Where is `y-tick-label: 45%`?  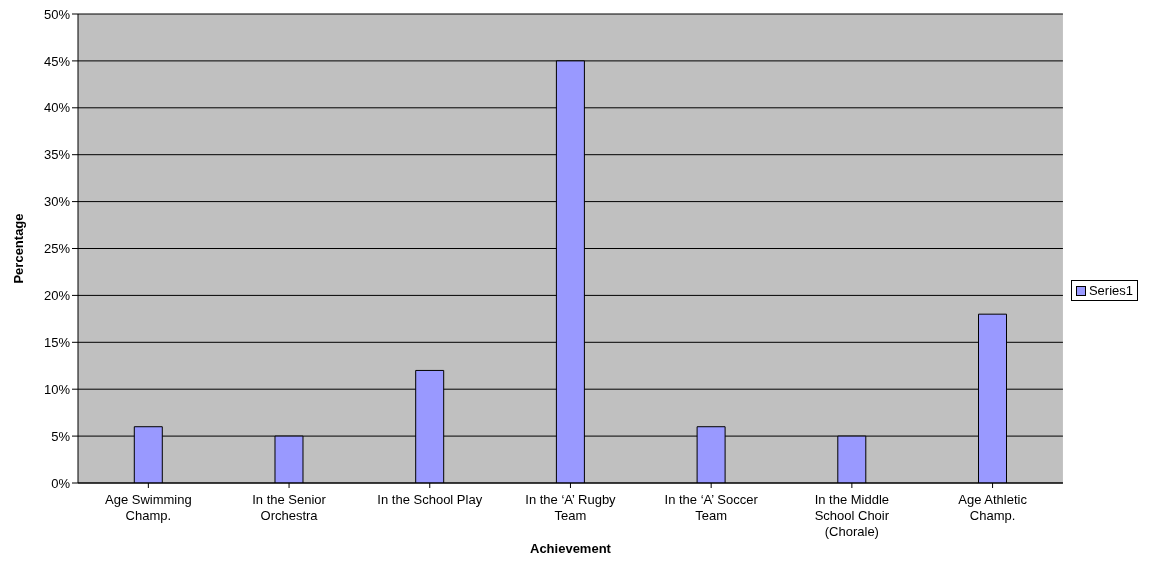 y-tick-label: 45% is located at coordinates (57, 61).